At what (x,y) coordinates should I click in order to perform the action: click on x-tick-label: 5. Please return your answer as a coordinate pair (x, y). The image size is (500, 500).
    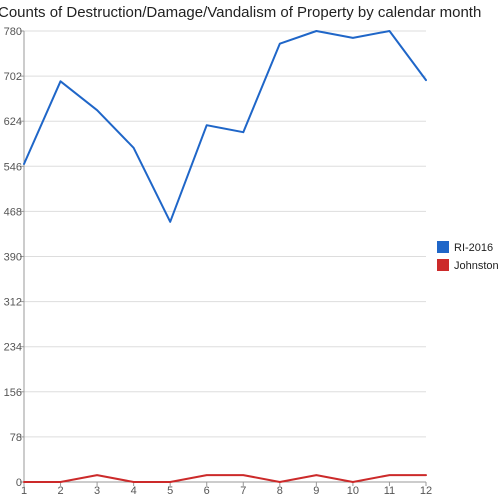
    Looking at the image, I should click on (170, 491).